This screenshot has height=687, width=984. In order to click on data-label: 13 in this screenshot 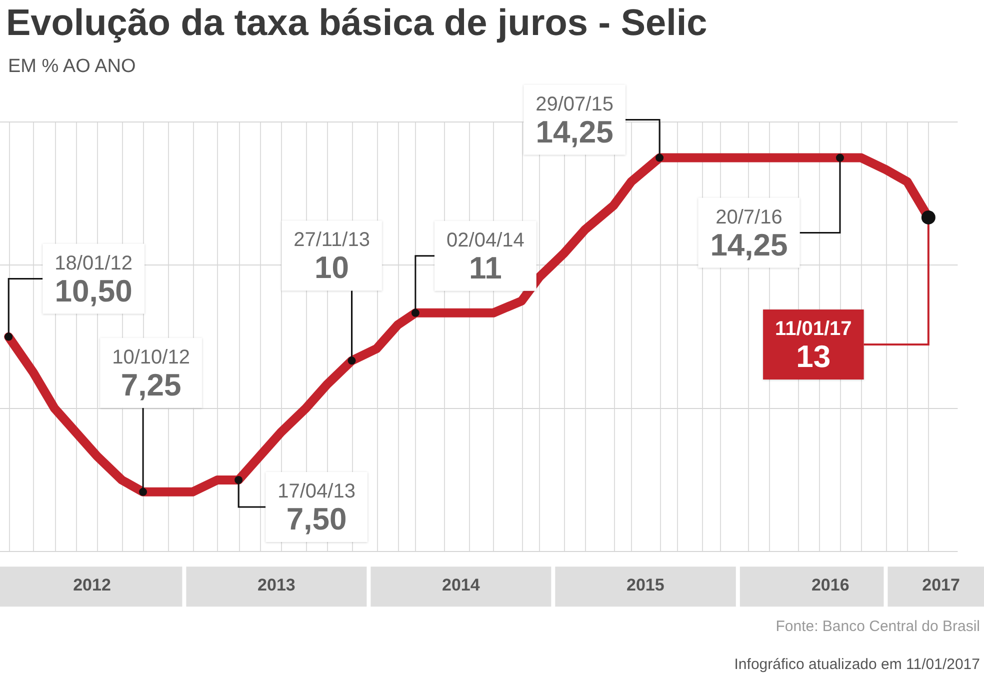, I will do `click(813, 356)`.